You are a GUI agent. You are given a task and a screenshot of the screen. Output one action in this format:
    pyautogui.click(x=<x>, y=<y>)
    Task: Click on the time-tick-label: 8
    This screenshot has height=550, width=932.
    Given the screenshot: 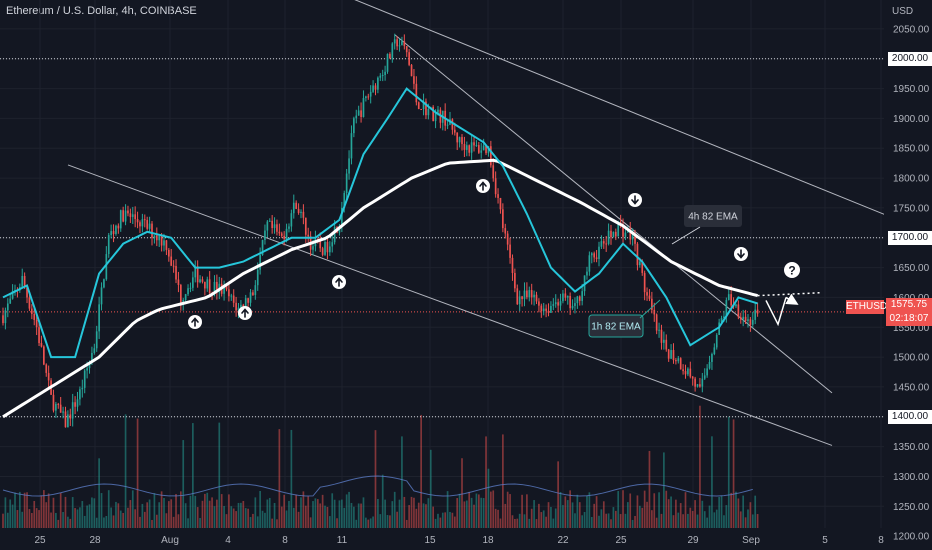 What is the action you would take?
    pyautogui.click(x=881, y=540)
    